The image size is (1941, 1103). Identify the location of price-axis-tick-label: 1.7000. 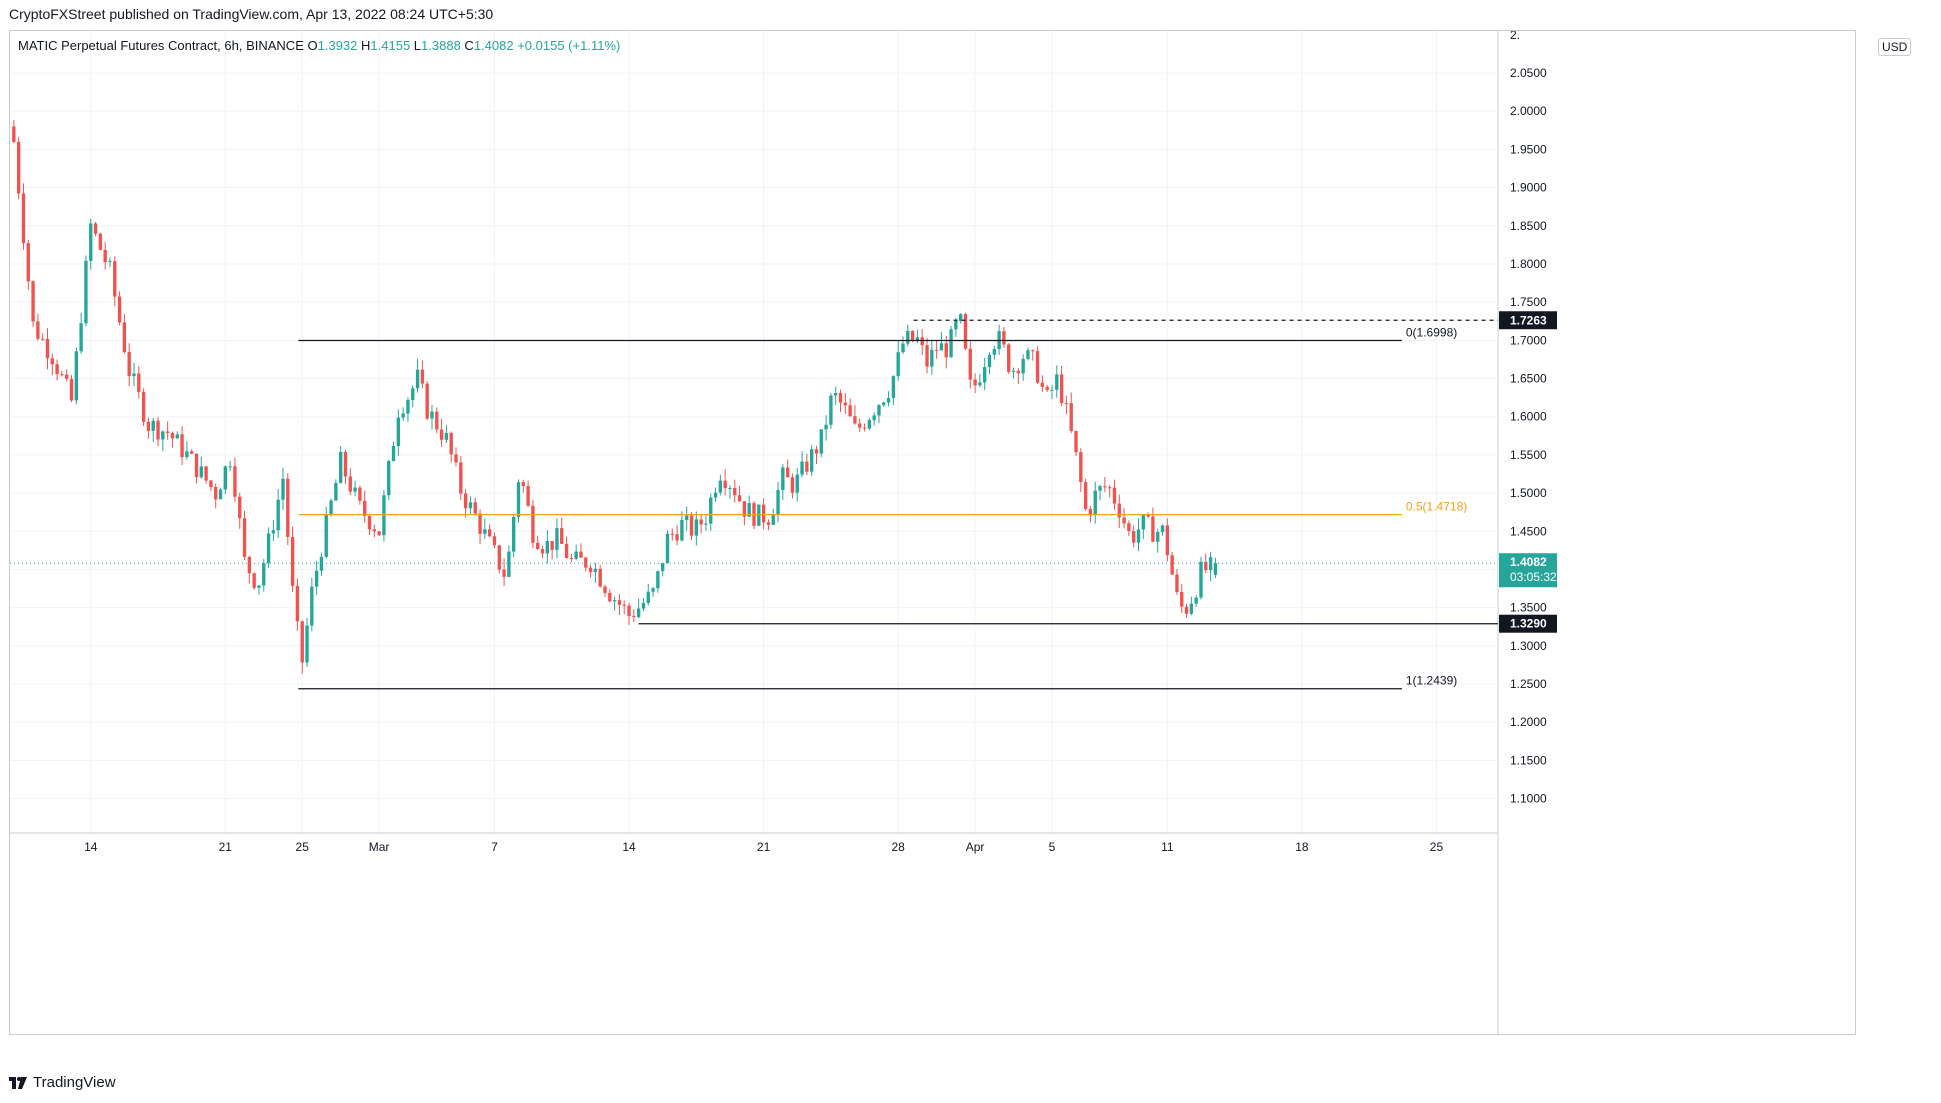
(1528, 340).